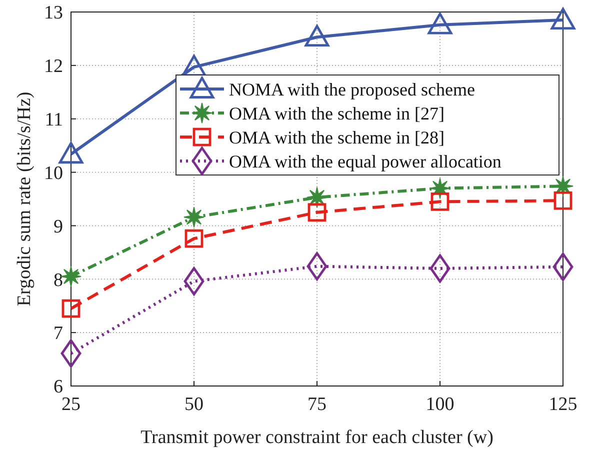  Describe the element at coordinates (336, 113) in the screenshot. I see `legend-label: OMA with the scheme in [27]` at that location.